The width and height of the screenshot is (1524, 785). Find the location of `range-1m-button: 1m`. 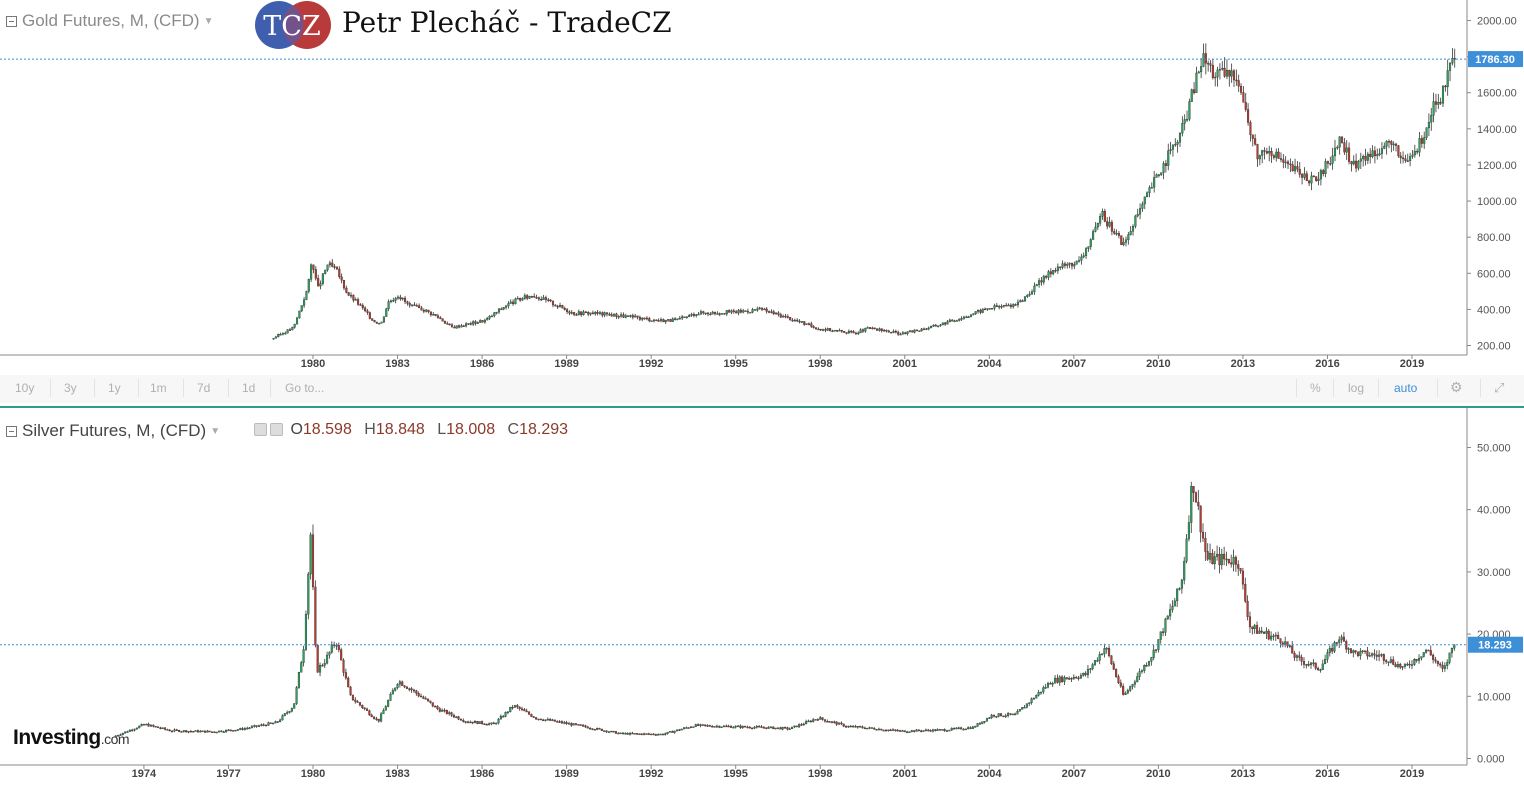

range-1m-button: 1m is located at coordinates (158, 388).